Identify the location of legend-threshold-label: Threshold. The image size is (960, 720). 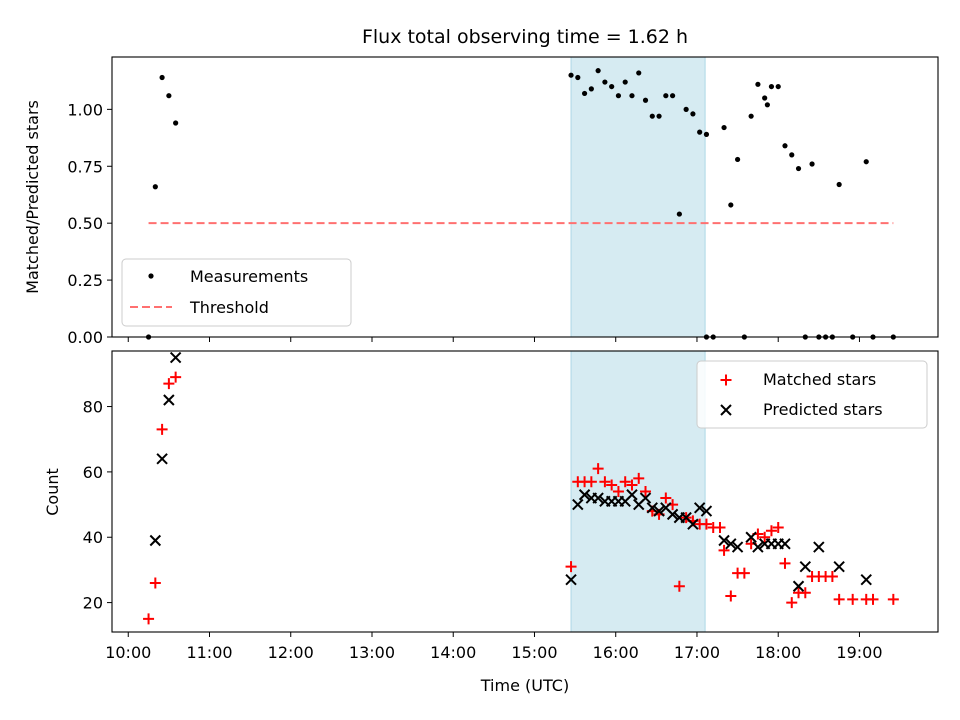
(229, 307).